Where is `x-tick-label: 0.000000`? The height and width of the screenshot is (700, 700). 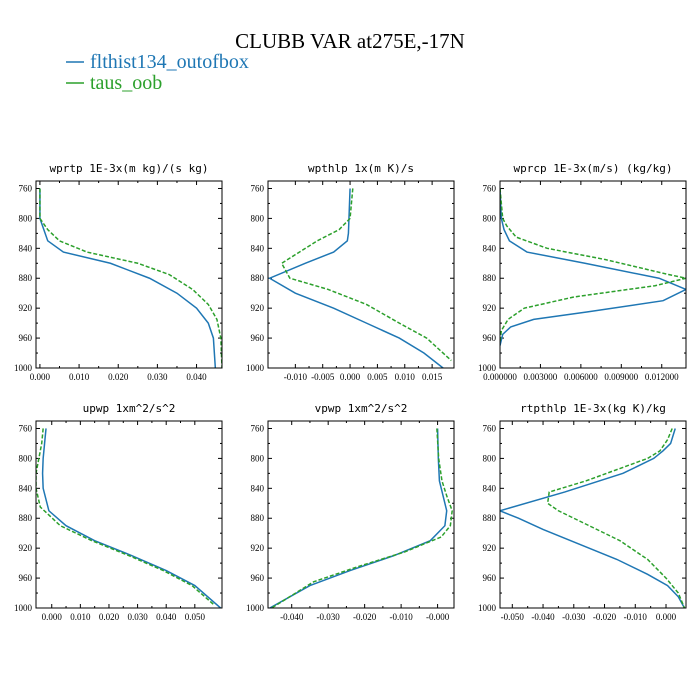 x-tick-label: 0.000000 is located at coordinates (500, 377).